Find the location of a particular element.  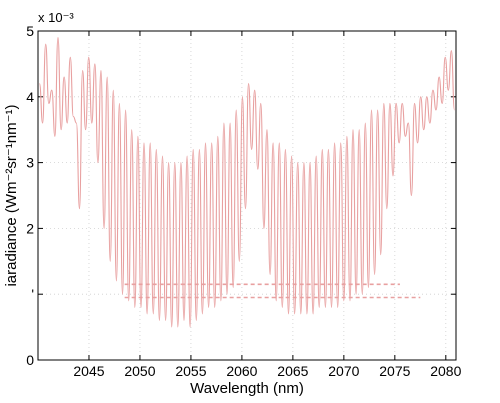

y-axis-label: iaradiance (Wm⁻²sr⁻¹nm⁻¹) is located at coordinates (11, 195).